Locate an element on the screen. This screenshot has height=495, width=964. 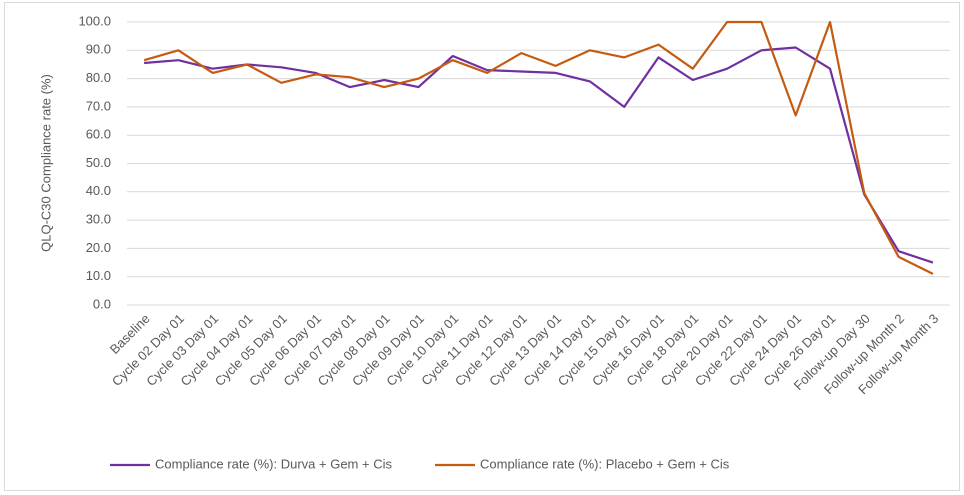
y-tick-label: 70.0 is located at coordinates (98, 105).